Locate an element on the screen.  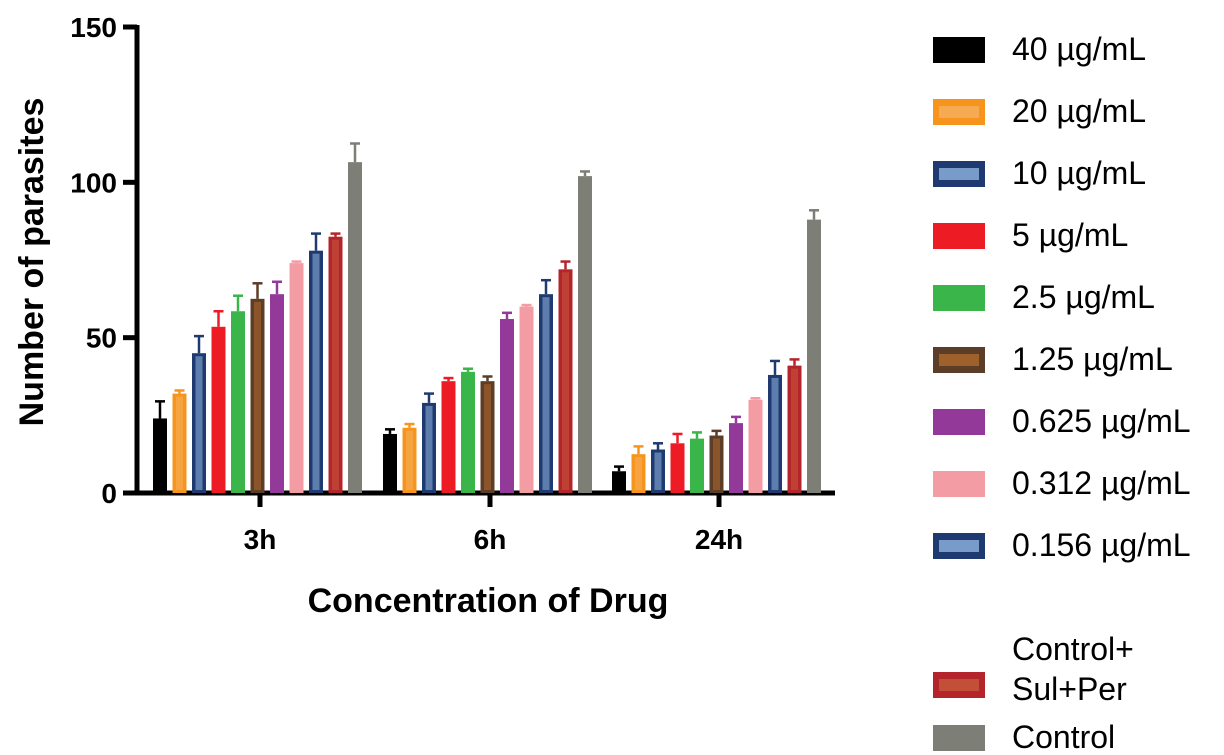
legend-item: 40 µg/mL is located at coordinates (1039, 49).